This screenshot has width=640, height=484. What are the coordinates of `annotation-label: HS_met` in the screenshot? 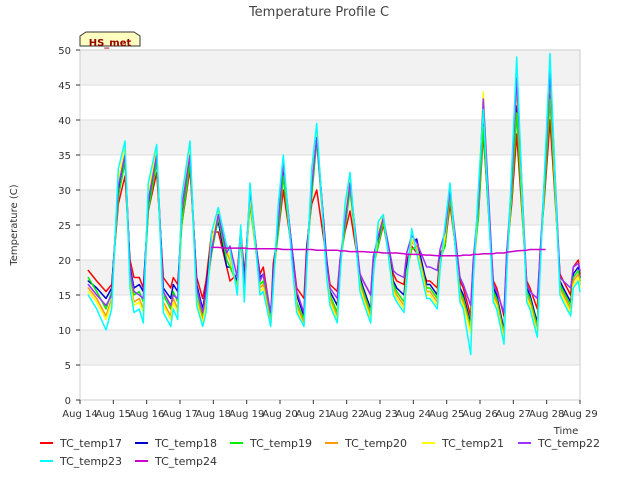 It's located at (110, 43).